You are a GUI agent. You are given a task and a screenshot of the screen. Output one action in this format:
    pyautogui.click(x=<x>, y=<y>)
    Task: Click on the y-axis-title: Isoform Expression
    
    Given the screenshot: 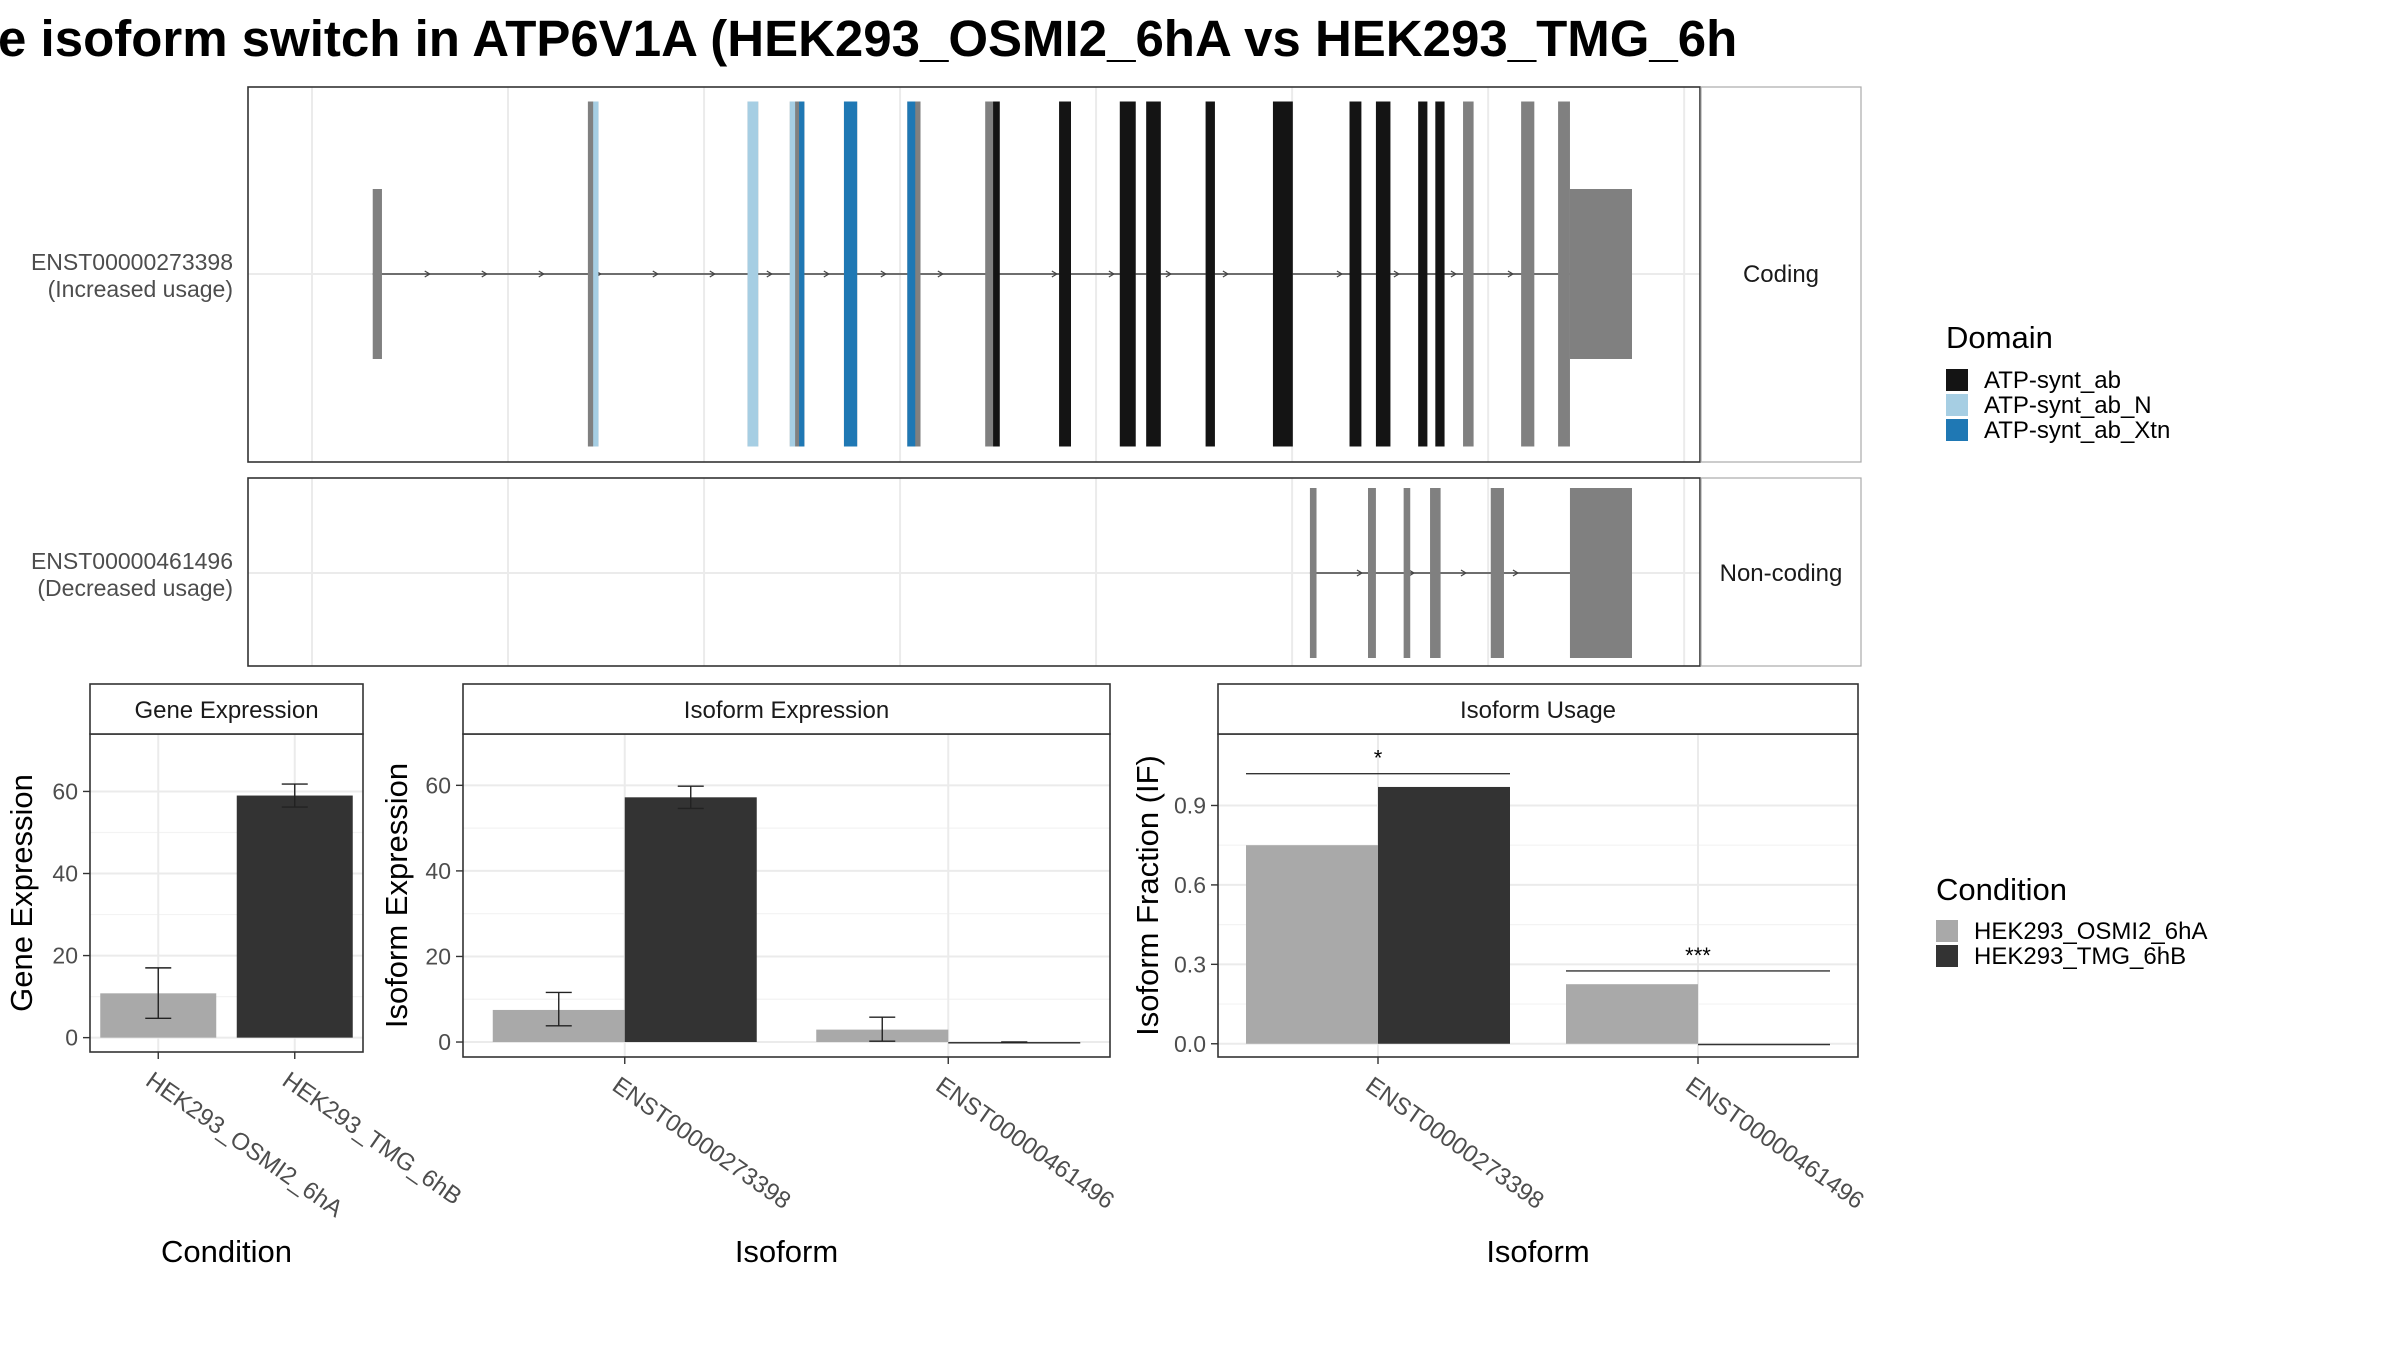 What is the action you would take?
    pyautogui.click(x=396, y=895)
    